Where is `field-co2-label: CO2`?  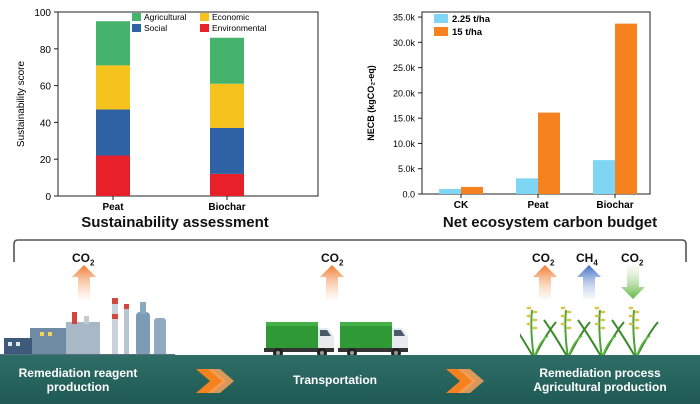 field-co2-label: CO2 is located at coordinates (543, 259).